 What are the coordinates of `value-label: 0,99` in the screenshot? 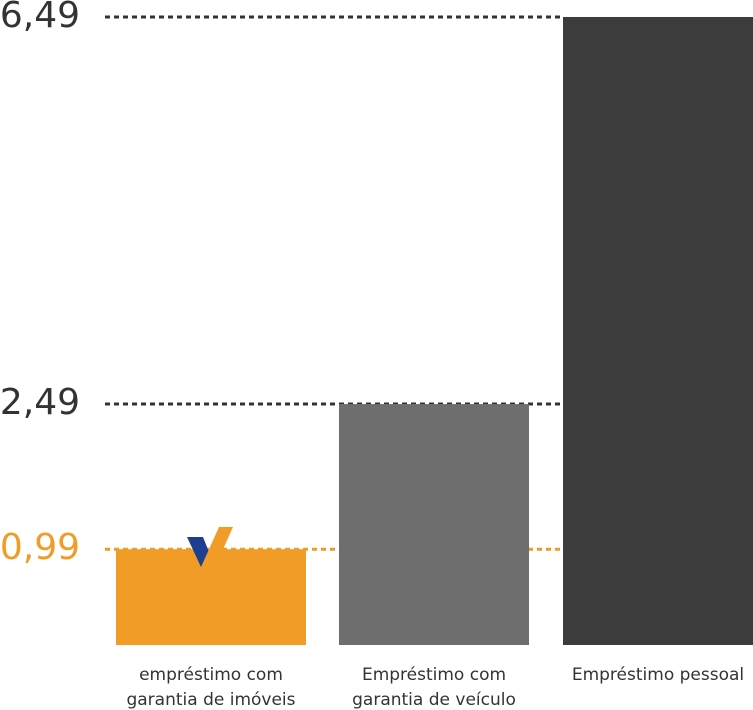 It's located at (40, 547).